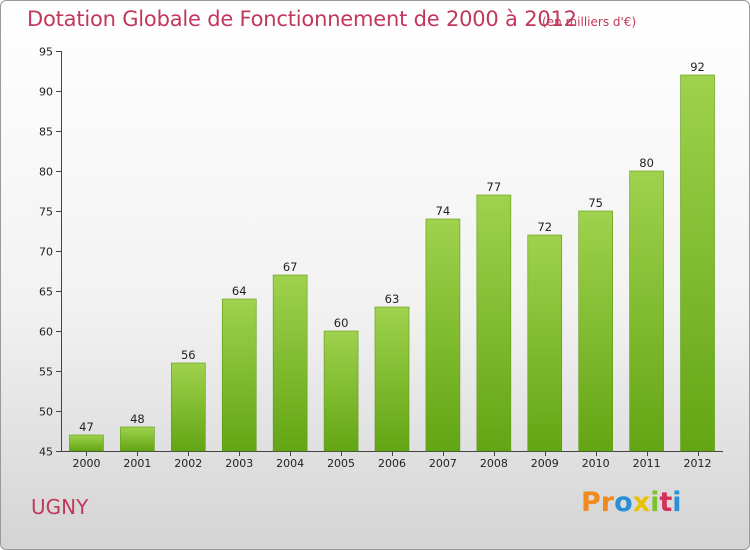 This screenshot has height=550, width=750. Describe the element at coordinates (188, 355) in the screenshot. I see `bar-value-label: 56` at that location.